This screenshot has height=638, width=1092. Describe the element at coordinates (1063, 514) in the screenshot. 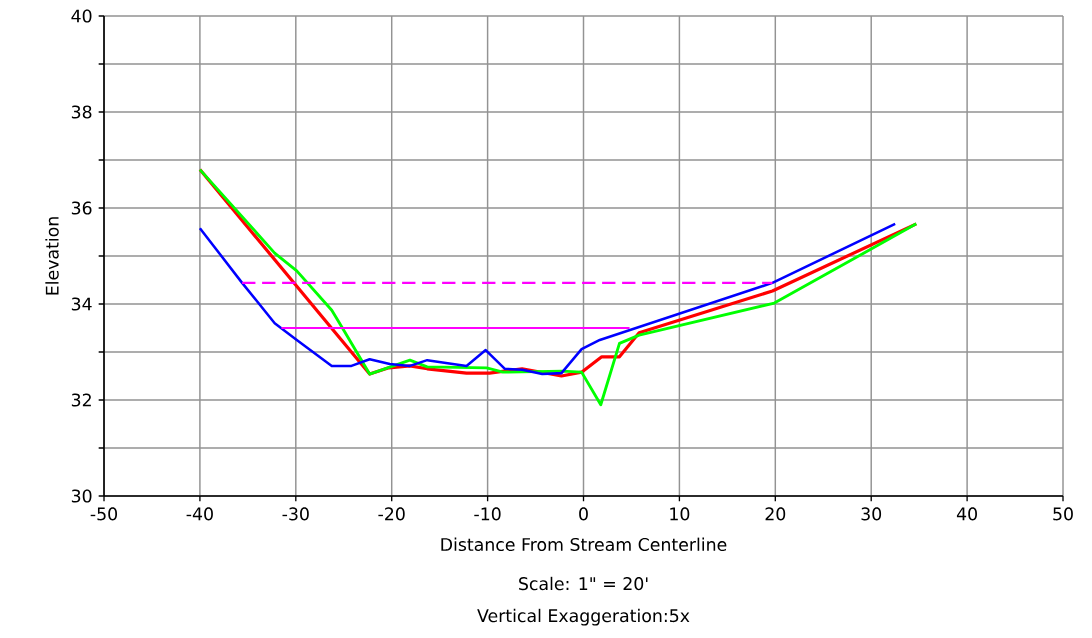

I see `x-tick-label: 50` at that location.